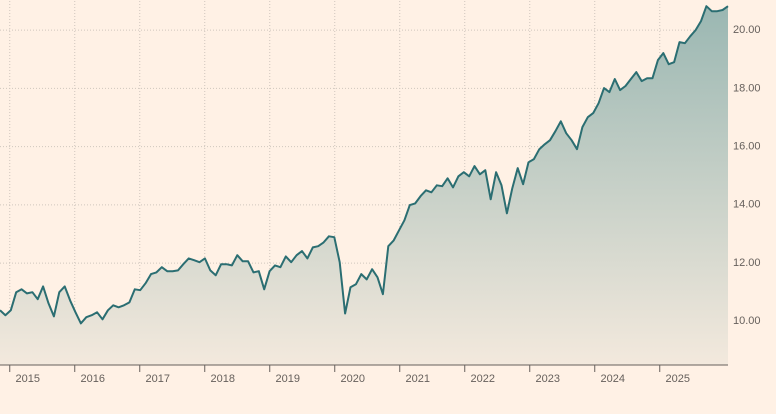  I want to click on y-tick-label: 18.00, so click(747, 88).